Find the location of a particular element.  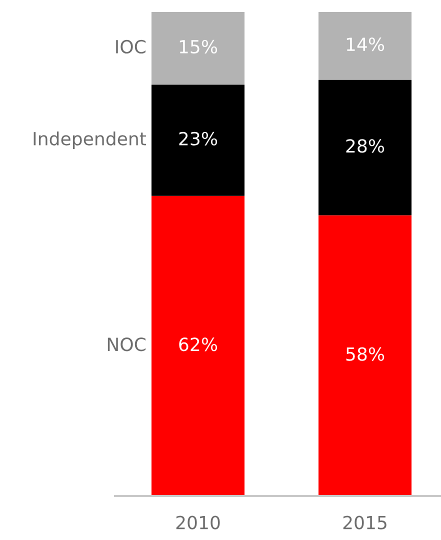

data-label: 62% is located at coordinates (198, 345).